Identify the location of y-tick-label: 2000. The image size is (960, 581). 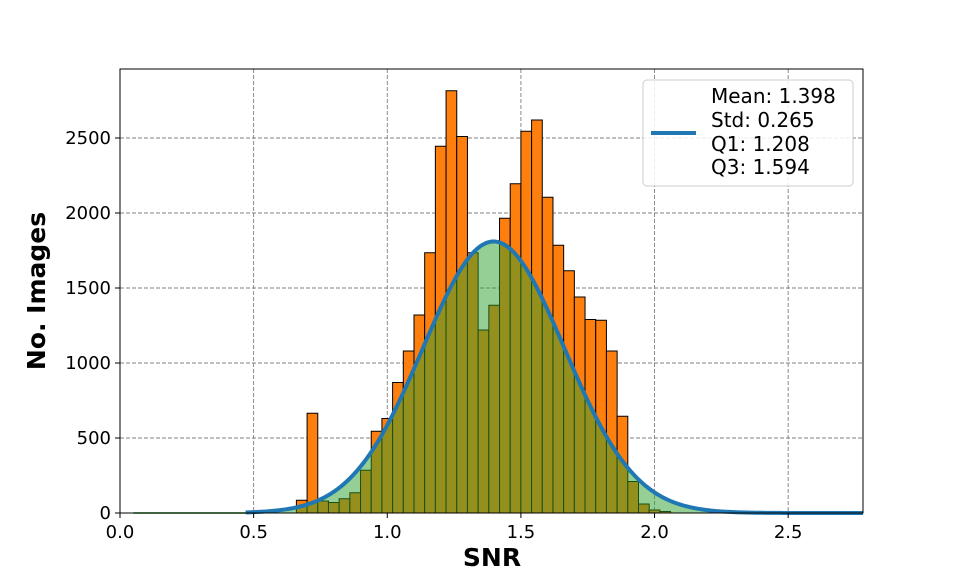
(88, 213).